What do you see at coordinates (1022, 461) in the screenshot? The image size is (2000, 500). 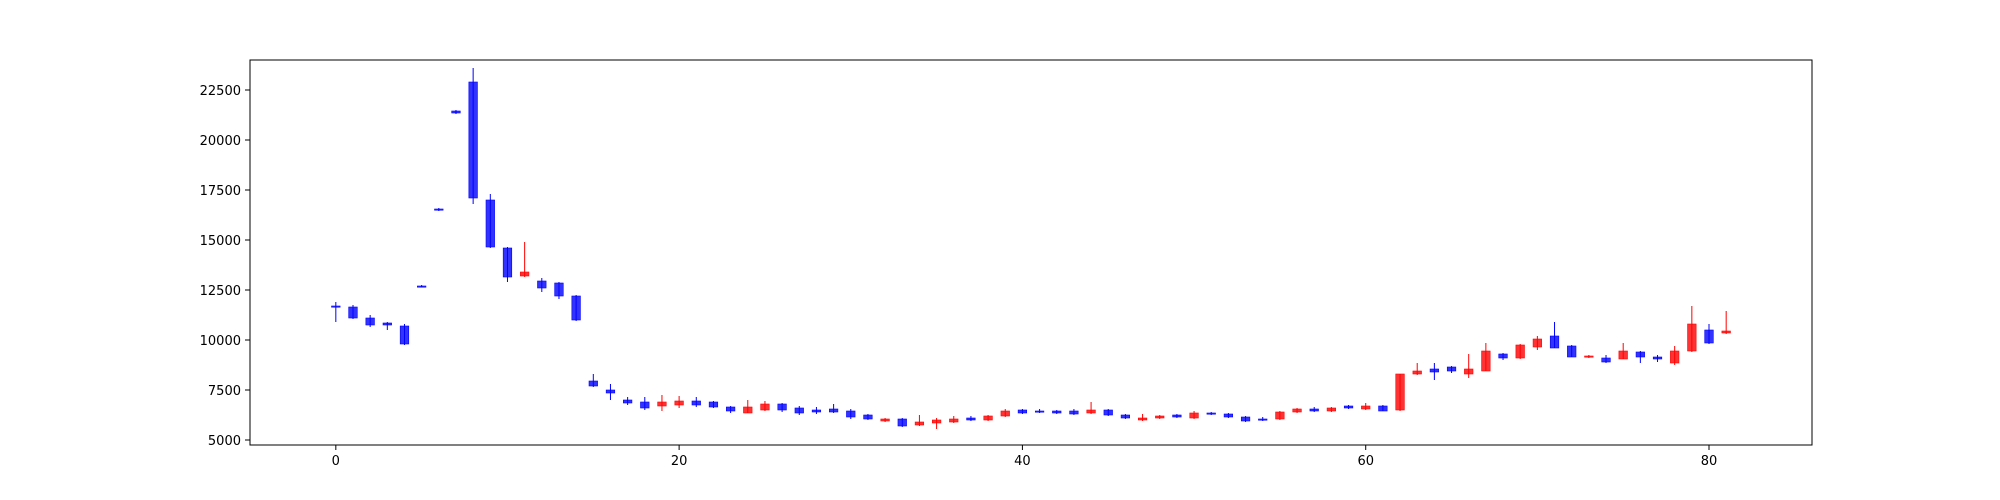 I see `x-tick-label: 40` at bounding box center [1022, 461].